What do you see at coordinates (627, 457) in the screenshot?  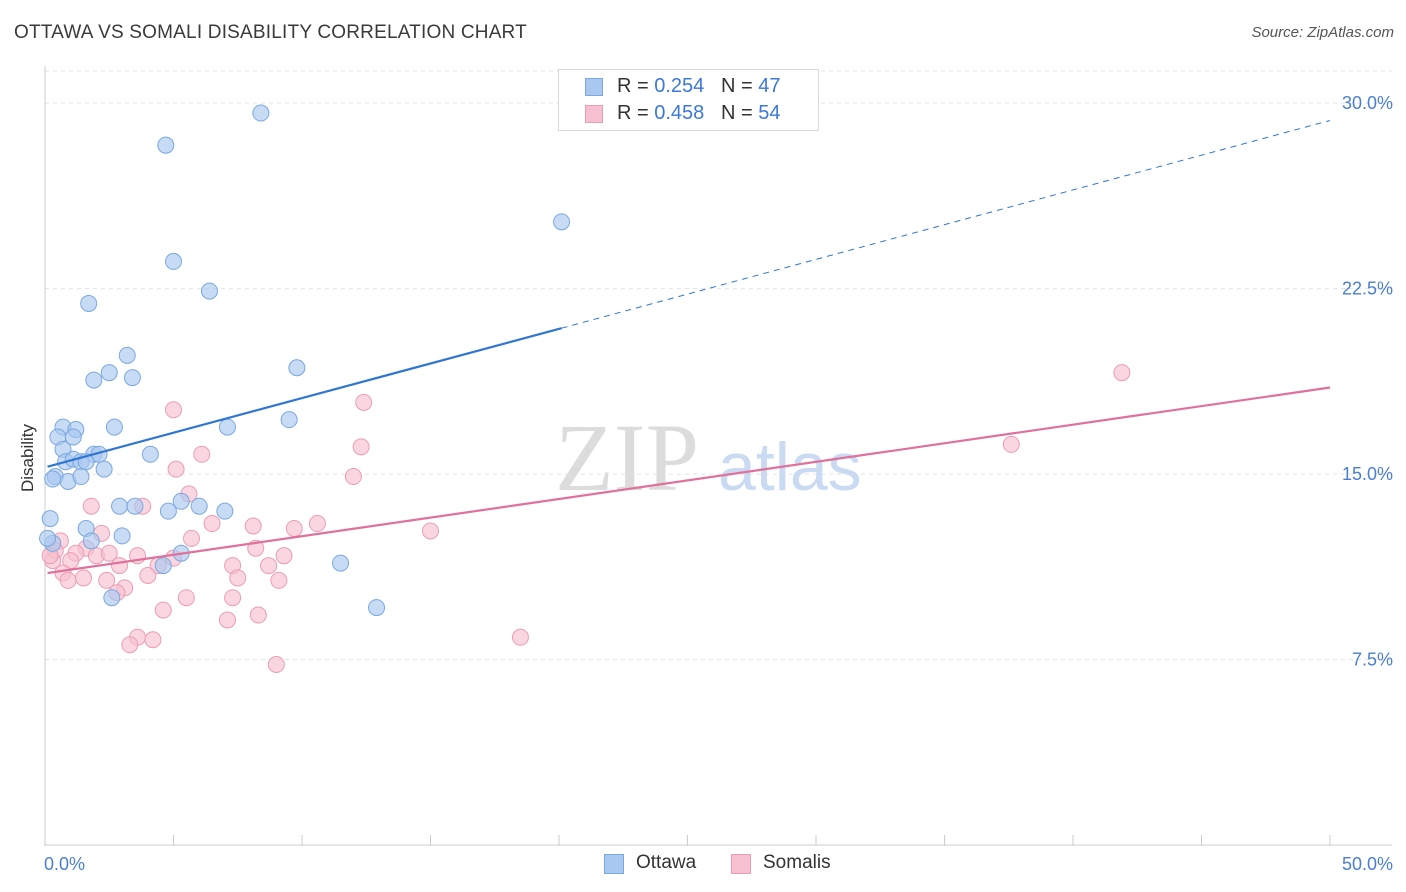 I see `watermark-zip: ZIP` at bounding box center [627, 457].